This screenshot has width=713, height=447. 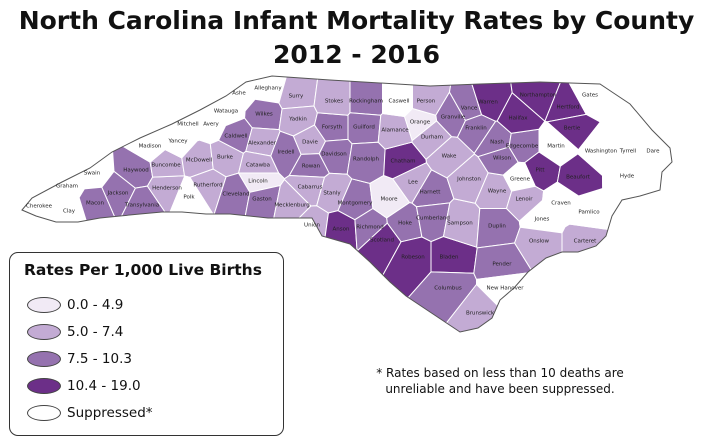 I want to click on legend-item-2: 7.5 - 10.3, so click(x=79, y=359).